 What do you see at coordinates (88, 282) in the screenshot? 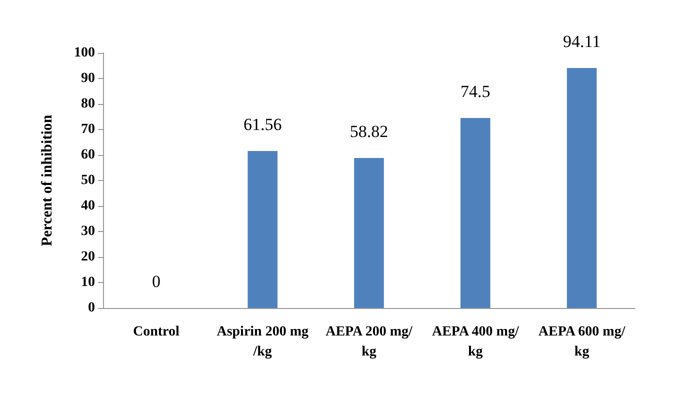
I see `y-tick-label: 10` at bounding box center [88, 282].